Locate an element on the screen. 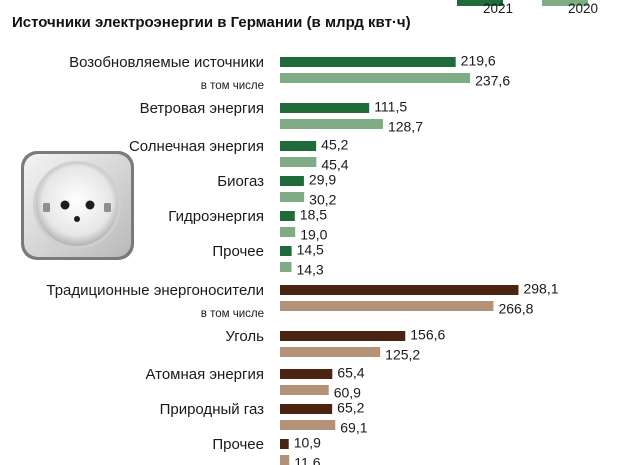  value-label-2021: 29,9 is located at coordinates (322, 180).